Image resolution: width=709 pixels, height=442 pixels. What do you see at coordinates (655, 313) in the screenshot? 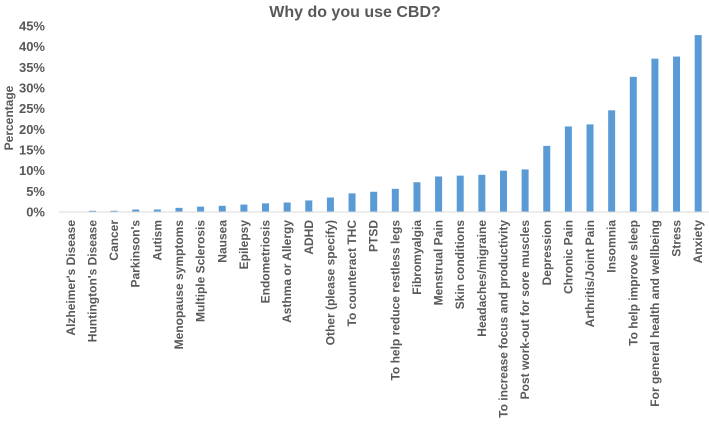
I see `x-tick-label: For general health and wellbeing` at bounding box center [655, 313].